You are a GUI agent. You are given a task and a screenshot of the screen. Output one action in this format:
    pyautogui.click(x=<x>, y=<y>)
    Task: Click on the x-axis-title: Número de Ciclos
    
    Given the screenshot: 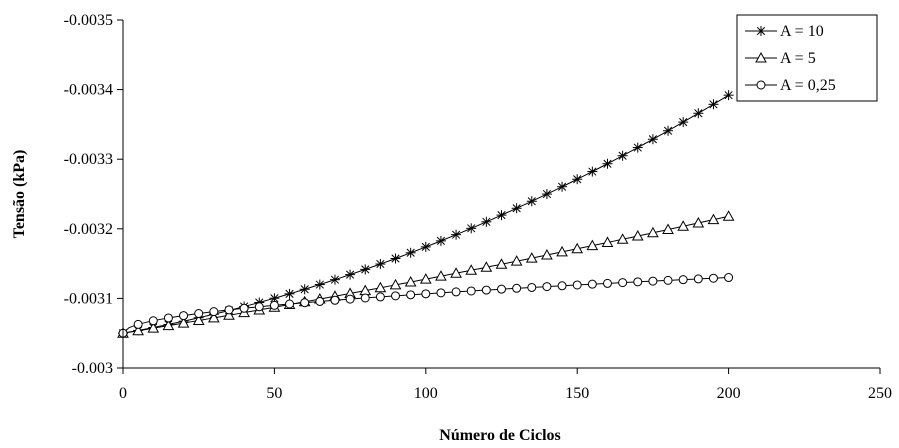 What is the action you would take?
    pyautogui.click(x=499, y=435)
    